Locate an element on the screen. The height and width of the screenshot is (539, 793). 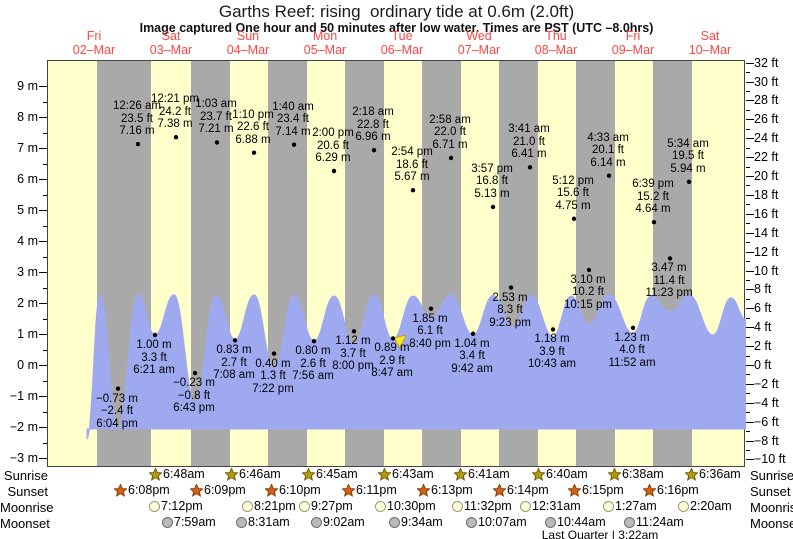
axis-tick-label: −2 ft is located at coordinates (766, 383).